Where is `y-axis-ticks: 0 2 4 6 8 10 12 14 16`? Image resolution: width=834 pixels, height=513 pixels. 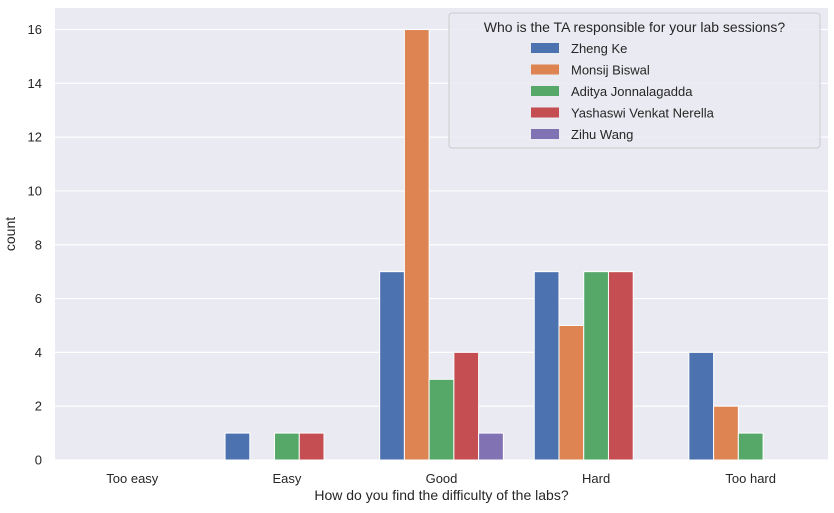
y-axis-ticks: 0 2 4 6 8 10 12 14 16 is located at coordinates (35, 244).